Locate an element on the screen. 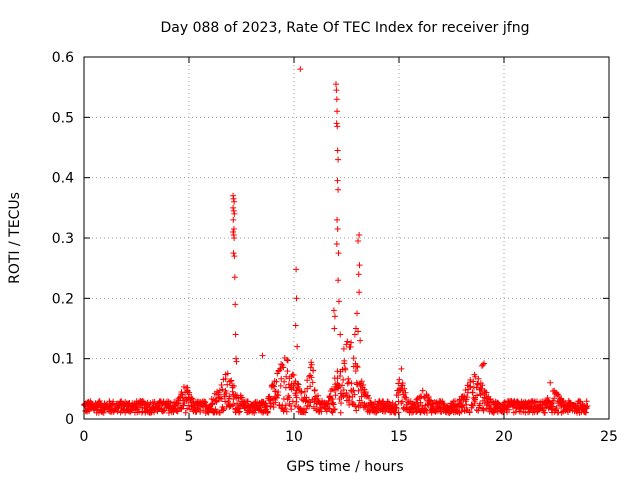  y-tick-label: 0.4 is located at coordinates (63, 179).